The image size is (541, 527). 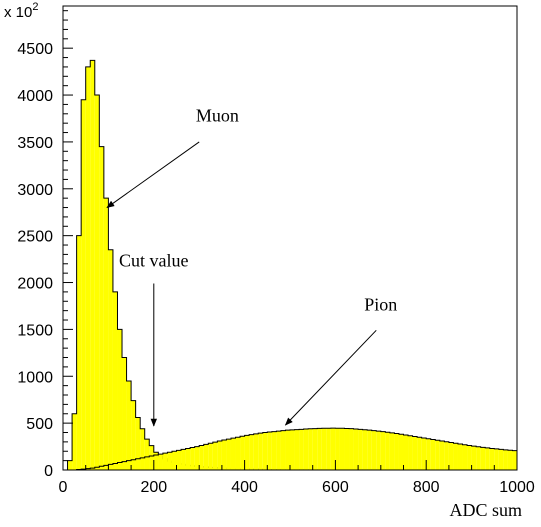 I want to click on x-tick-label: 1000, so click(x=517, y=487).